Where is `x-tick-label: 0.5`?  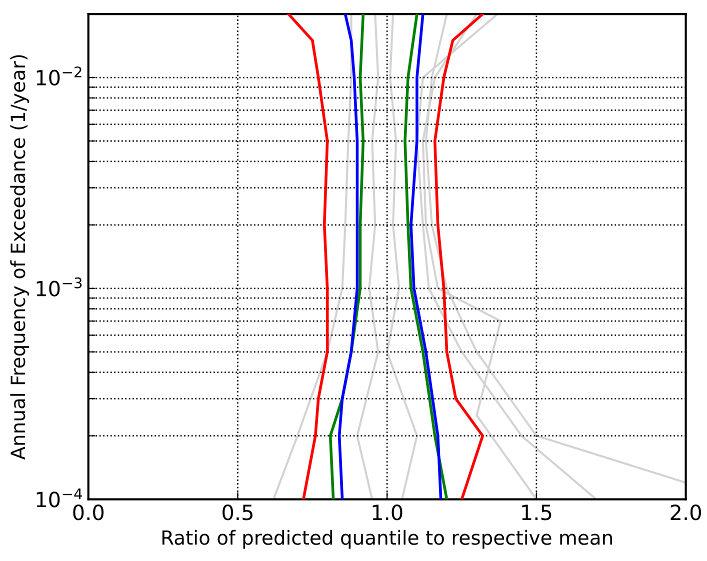 x-tick-label: 0.5 is located at coordinates (237, 512).